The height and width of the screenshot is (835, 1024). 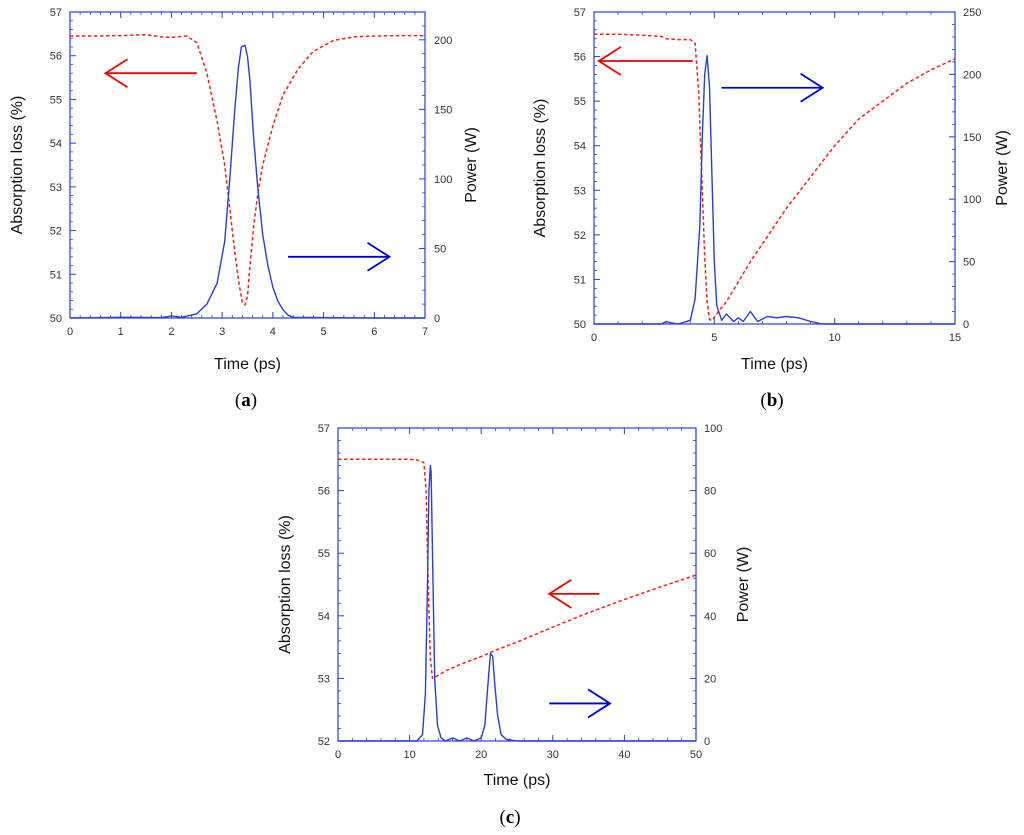 What do you see at coordinates (171, 332) in the screenshot?
I see `panel-a-x-tick-label: 2` at bounding box center [171, 332].